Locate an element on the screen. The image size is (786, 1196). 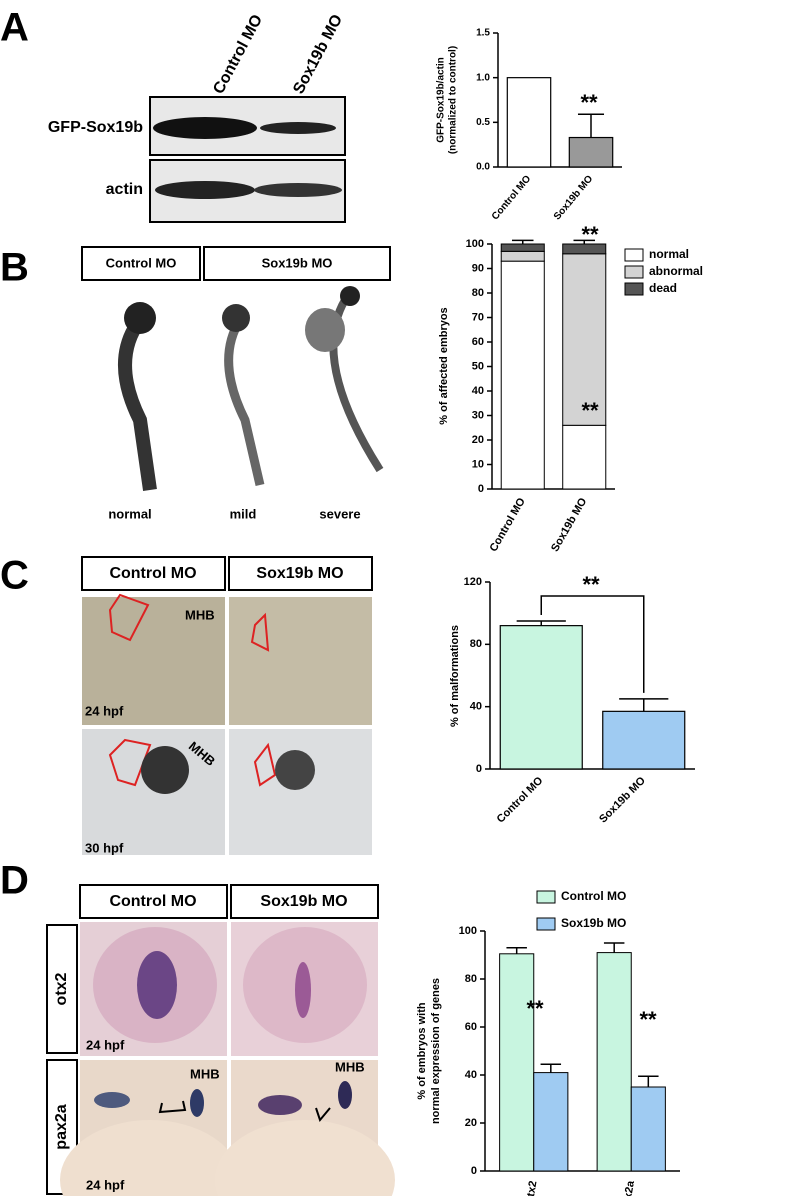
row-box is located at coordinates (62, 989).